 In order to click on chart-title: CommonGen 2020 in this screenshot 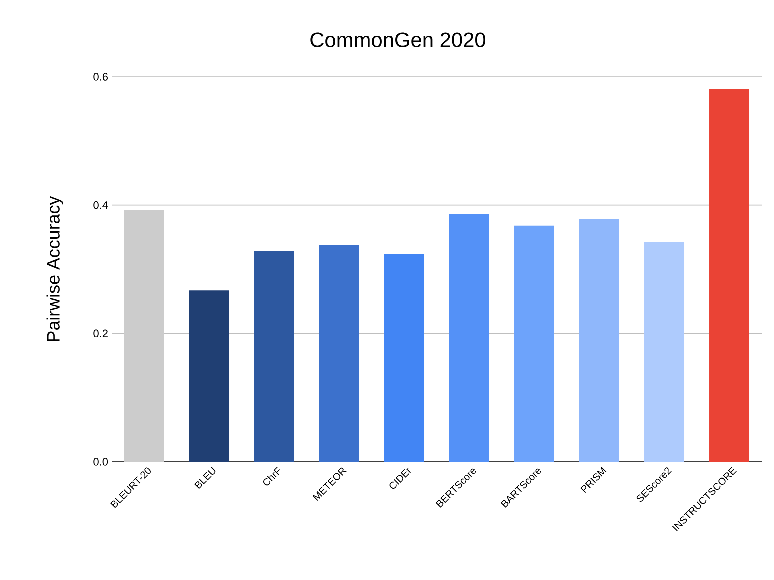, I will do `click(398, 40)`.